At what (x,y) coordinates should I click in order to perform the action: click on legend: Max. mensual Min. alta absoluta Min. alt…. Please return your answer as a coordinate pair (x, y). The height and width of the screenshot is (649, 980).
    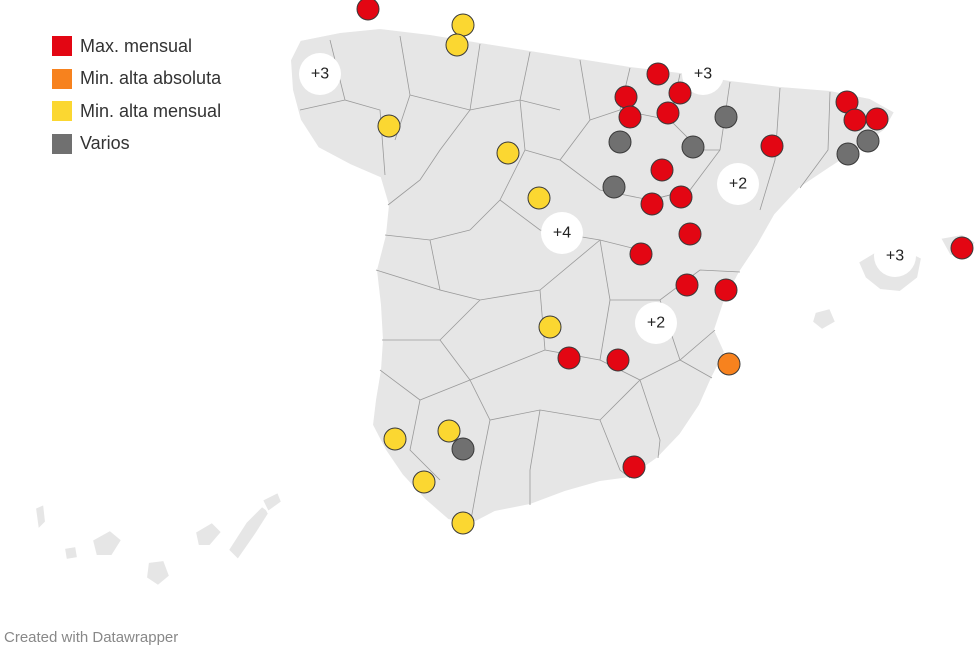
    Looking at the image, I should click on (136, 95).